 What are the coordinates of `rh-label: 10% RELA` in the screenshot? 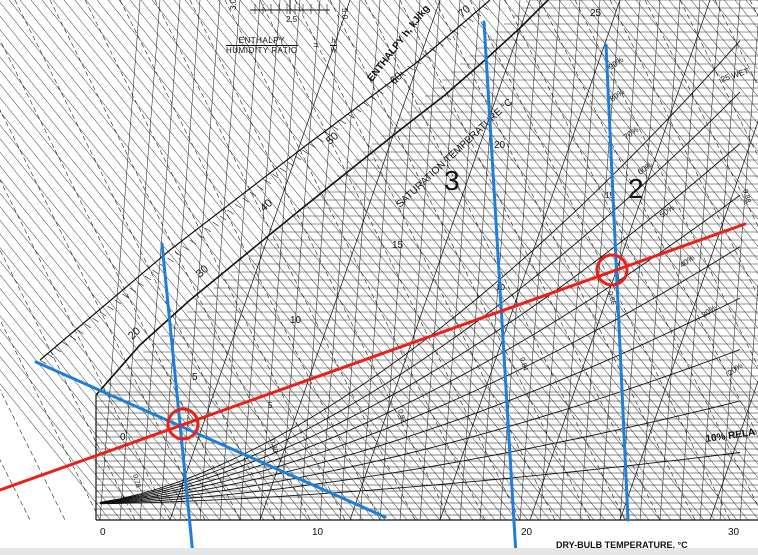 It's located at (730, 436).